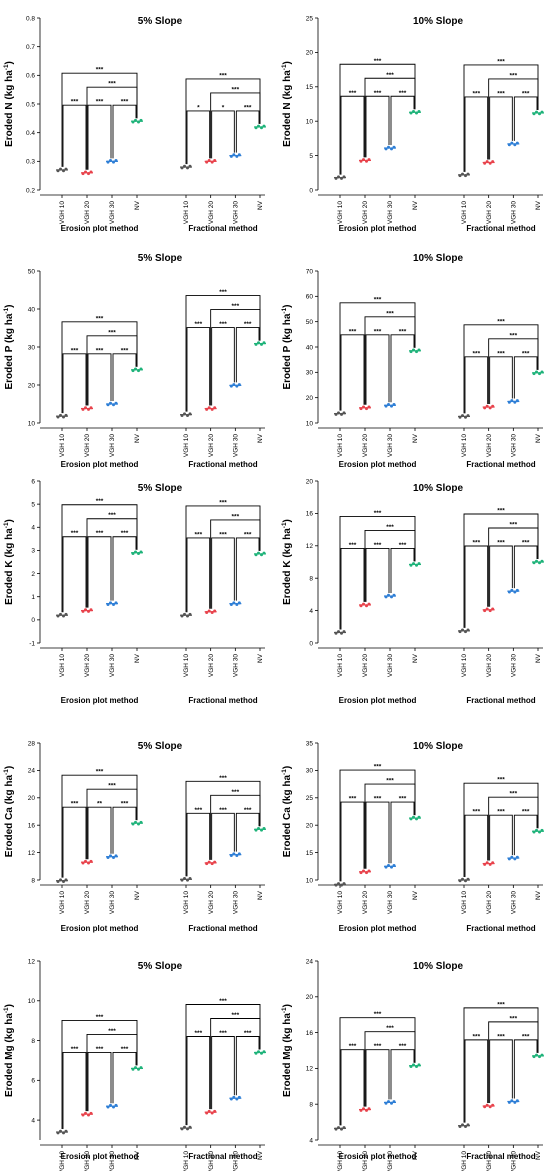 The image size is (550, 1171). Describe the element at coordinates (310, 1069) in the screenshot. I see `y-tick-label: 12` at that location.